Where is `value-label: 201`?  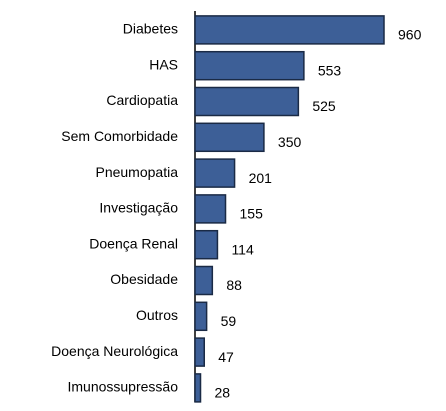
value-label: 201 is located at coordinates (261, 178).